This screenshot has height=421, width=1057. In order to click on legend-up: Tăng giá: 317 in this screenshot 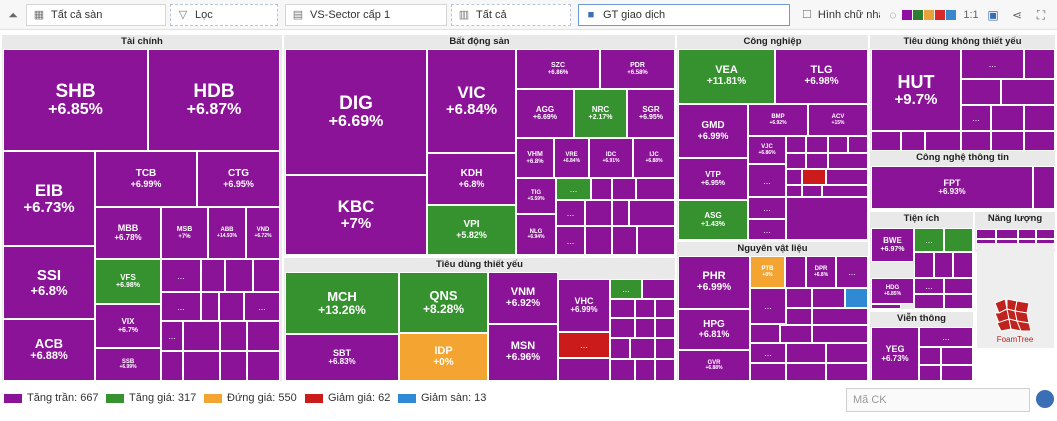, I will do `click(151, 398)`.